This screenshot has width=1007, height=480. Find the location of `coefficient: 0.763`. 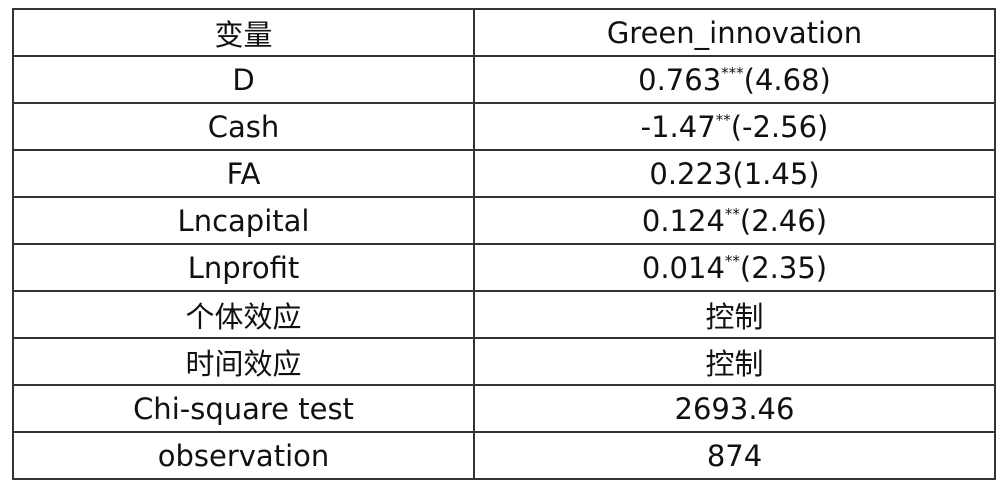

coefficient: 0.763 is located at coordinates (680, 79).